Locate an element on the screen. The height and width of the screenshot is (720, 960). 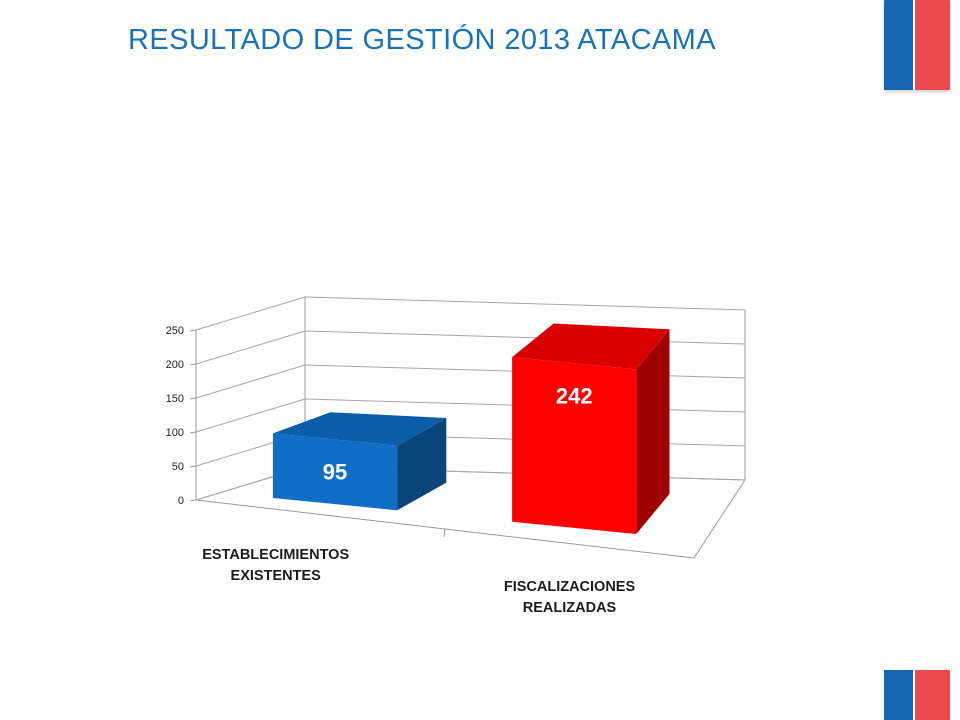
y-tick-label: 50 is located at coordinates (178, 467).